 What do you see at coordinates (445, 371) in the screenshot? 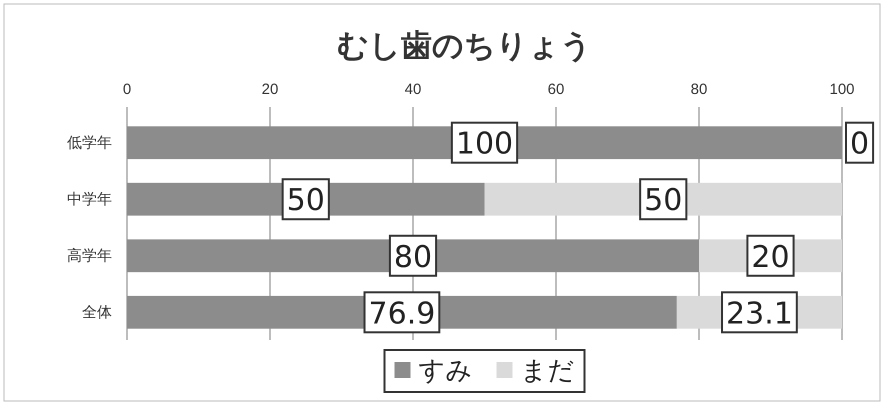
I see `legend-label: すみ` at bounding box center [445, 371].